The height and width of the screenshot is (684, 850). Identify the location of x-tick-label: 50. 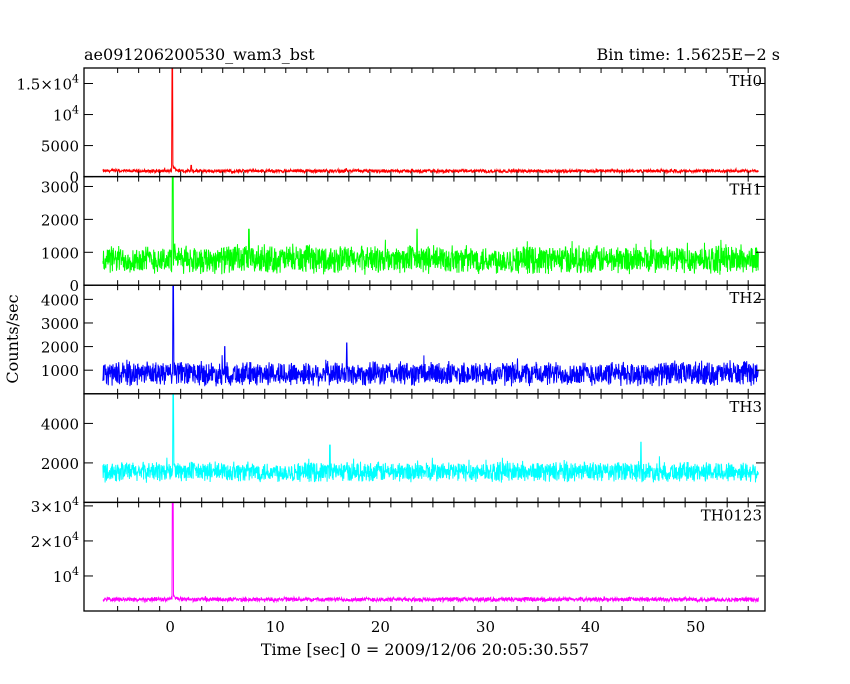
(695, 627).